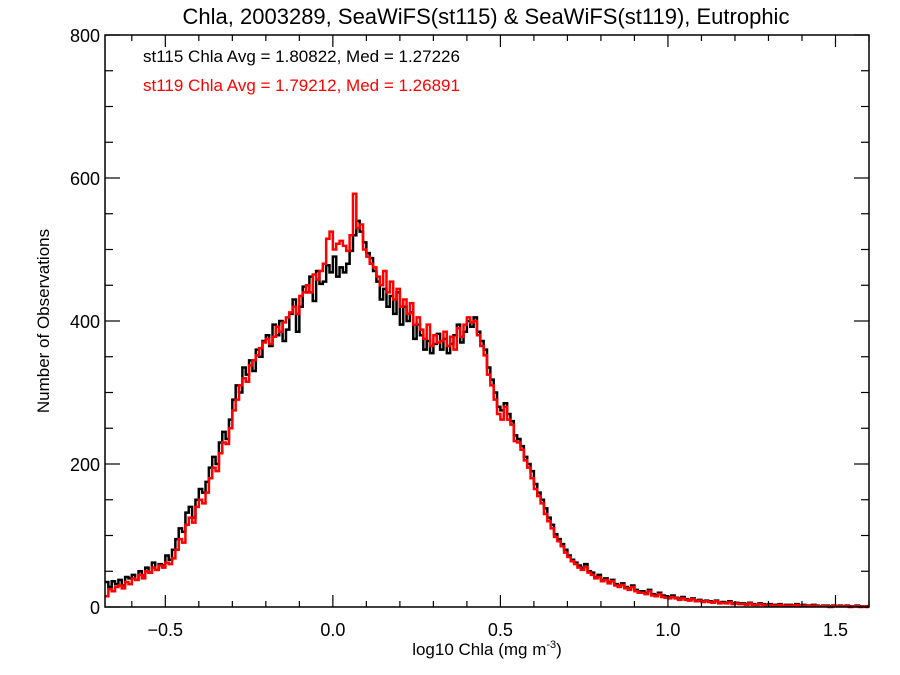 This screenshot has height=675, width=900. I want to click on x-axis-label-suffix: ), so click(559, 649).